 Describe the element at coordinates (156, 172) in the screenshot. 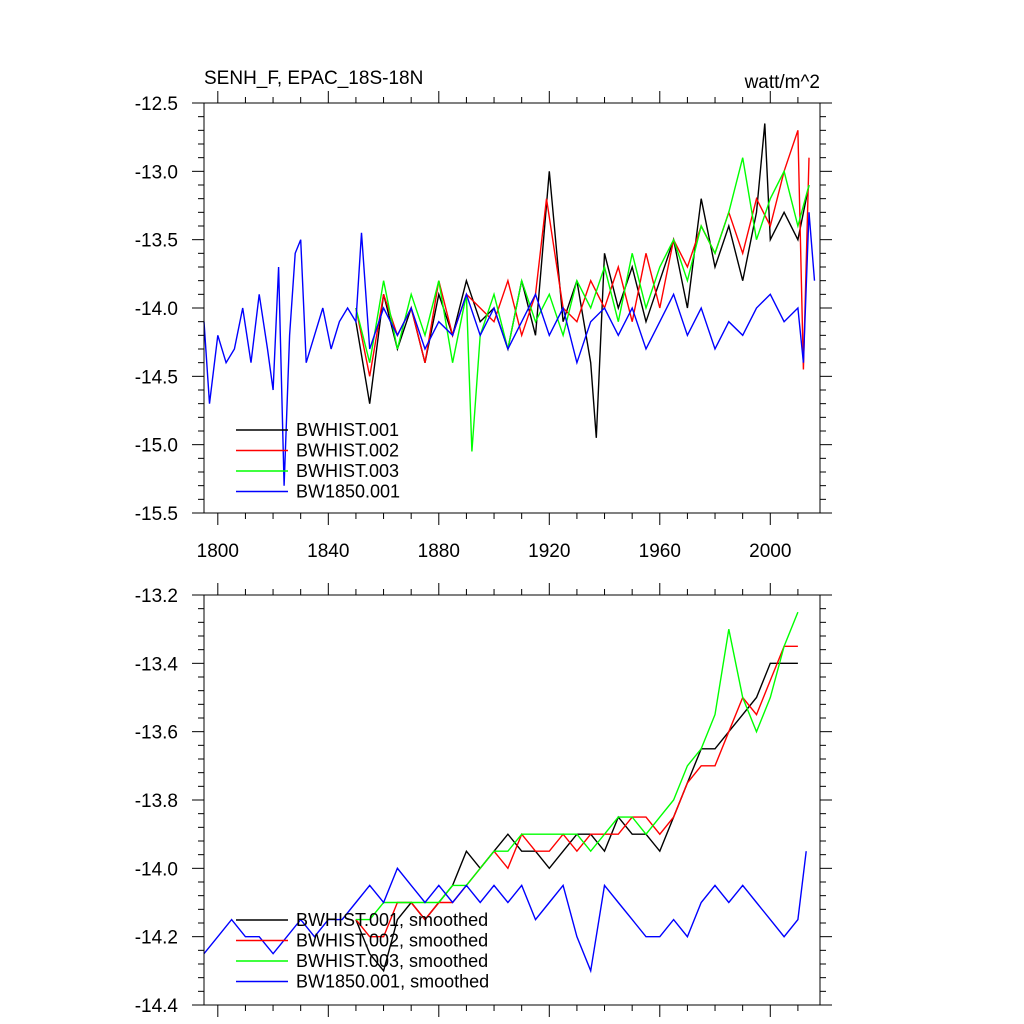

I see `top-ytick-label-1: -13.0` at that location.